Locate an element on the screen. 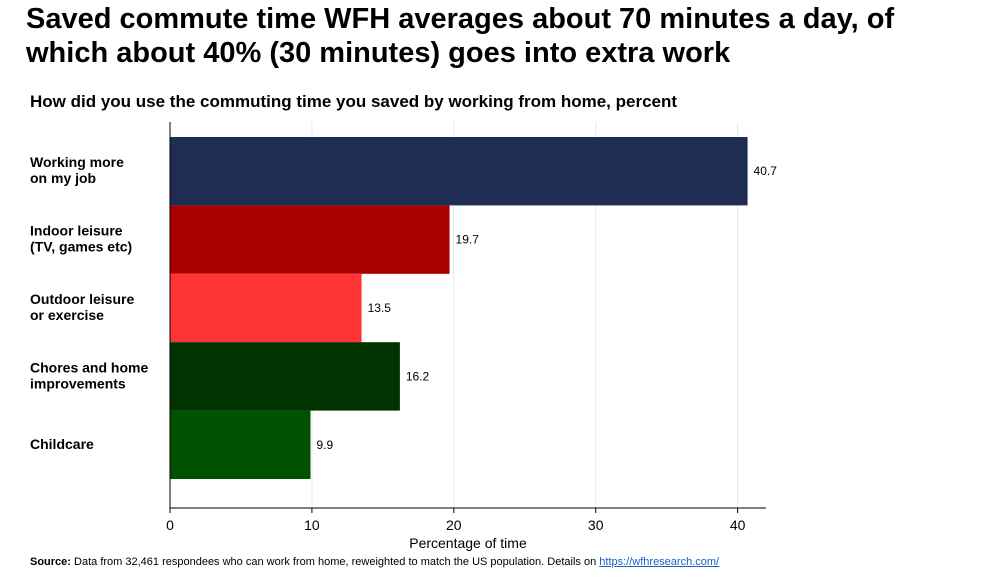 This screenshot has height=582, width=1002. data-label: 19.7 is located at coordinates (468, 240).